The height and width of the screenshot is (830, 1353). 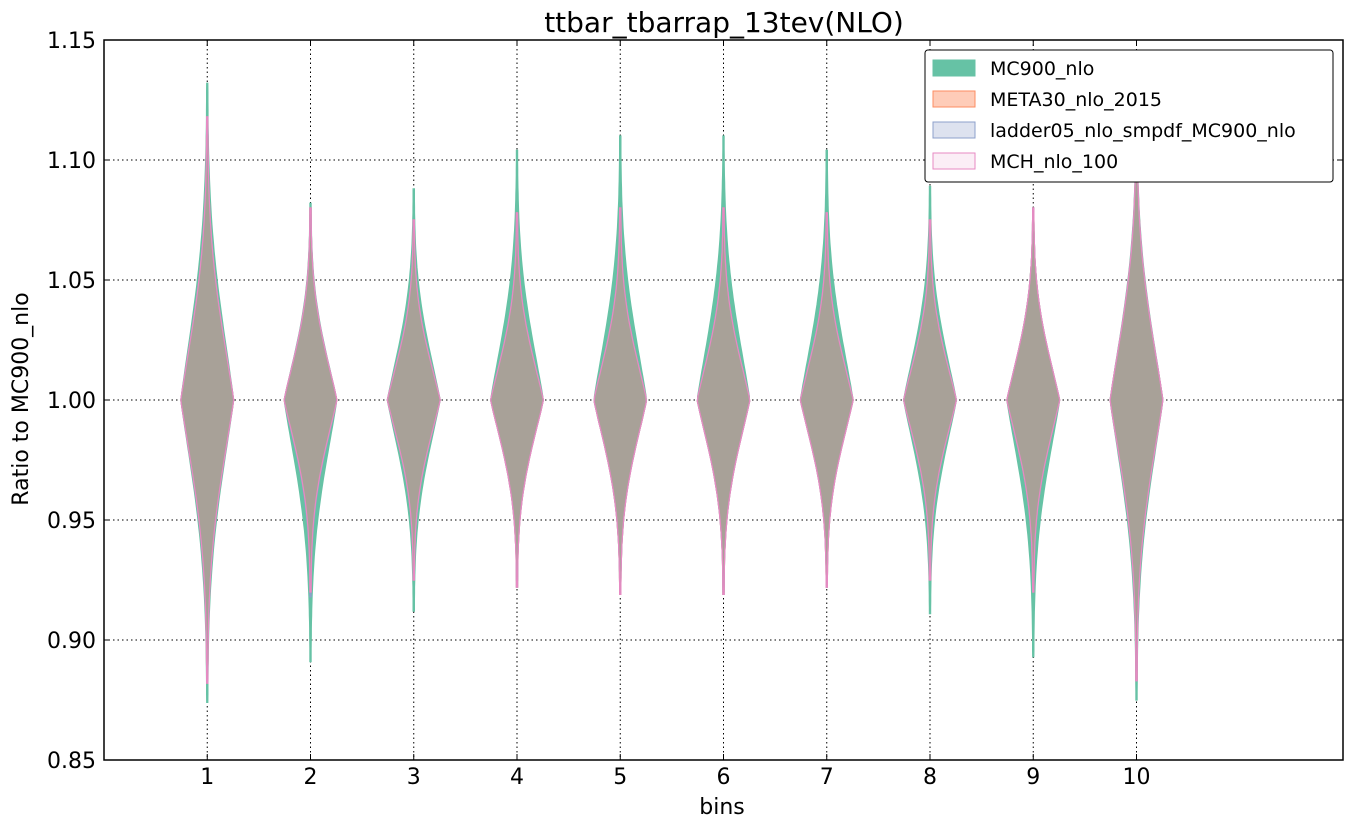 I want to click on x-tick-label: 6, so click(x=724, y=777).